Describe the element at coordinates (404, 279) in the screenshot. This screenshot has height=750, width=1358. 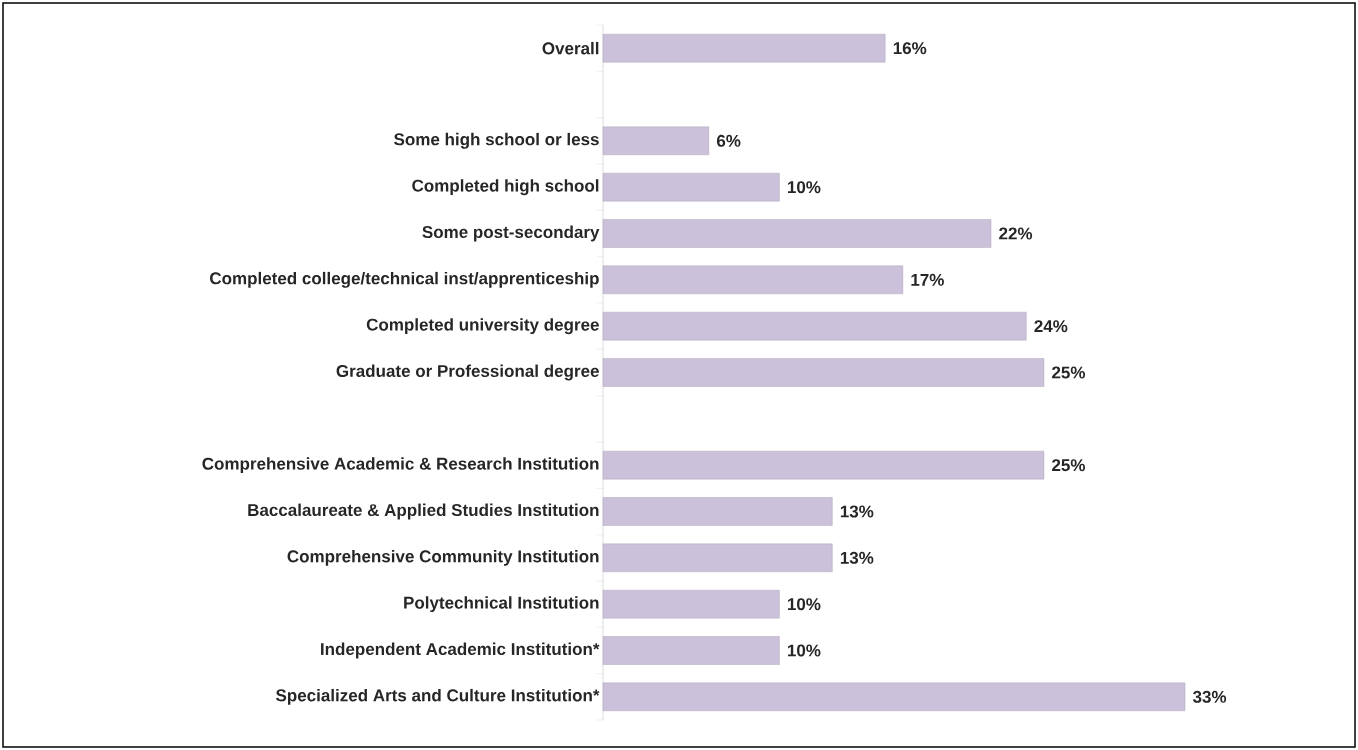
I see `y-tick-label: Completed college/technical inst/apprenticeship` at that location.